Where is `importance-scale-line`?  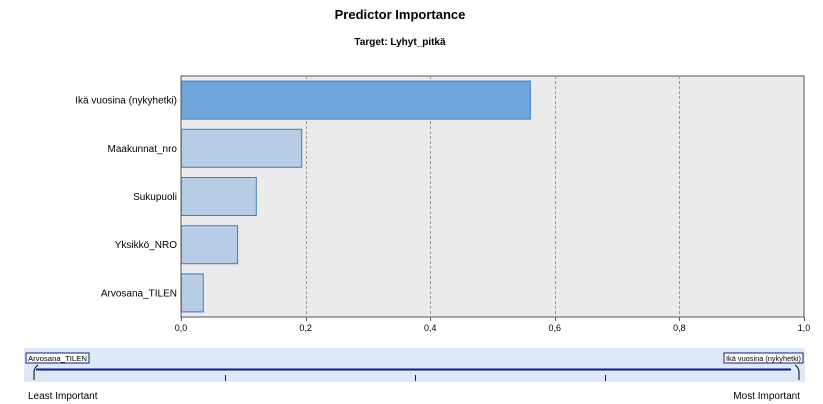 importance-scale-line is located at coordinates (413, 369).